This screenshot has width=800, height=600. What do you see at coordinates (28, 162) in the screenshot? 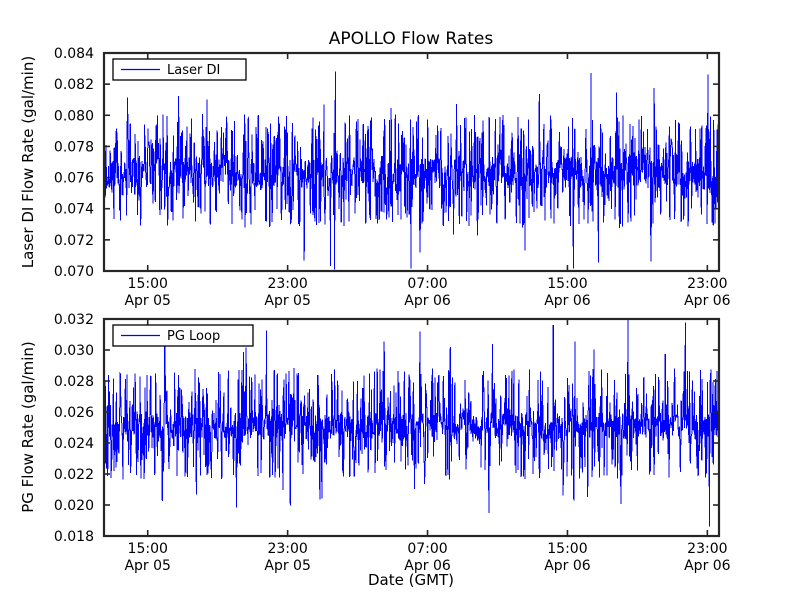
I see `laser-di-y-axis-label: Laser DI Flow Rate (gal/min)` at bounding box center [28, 162].